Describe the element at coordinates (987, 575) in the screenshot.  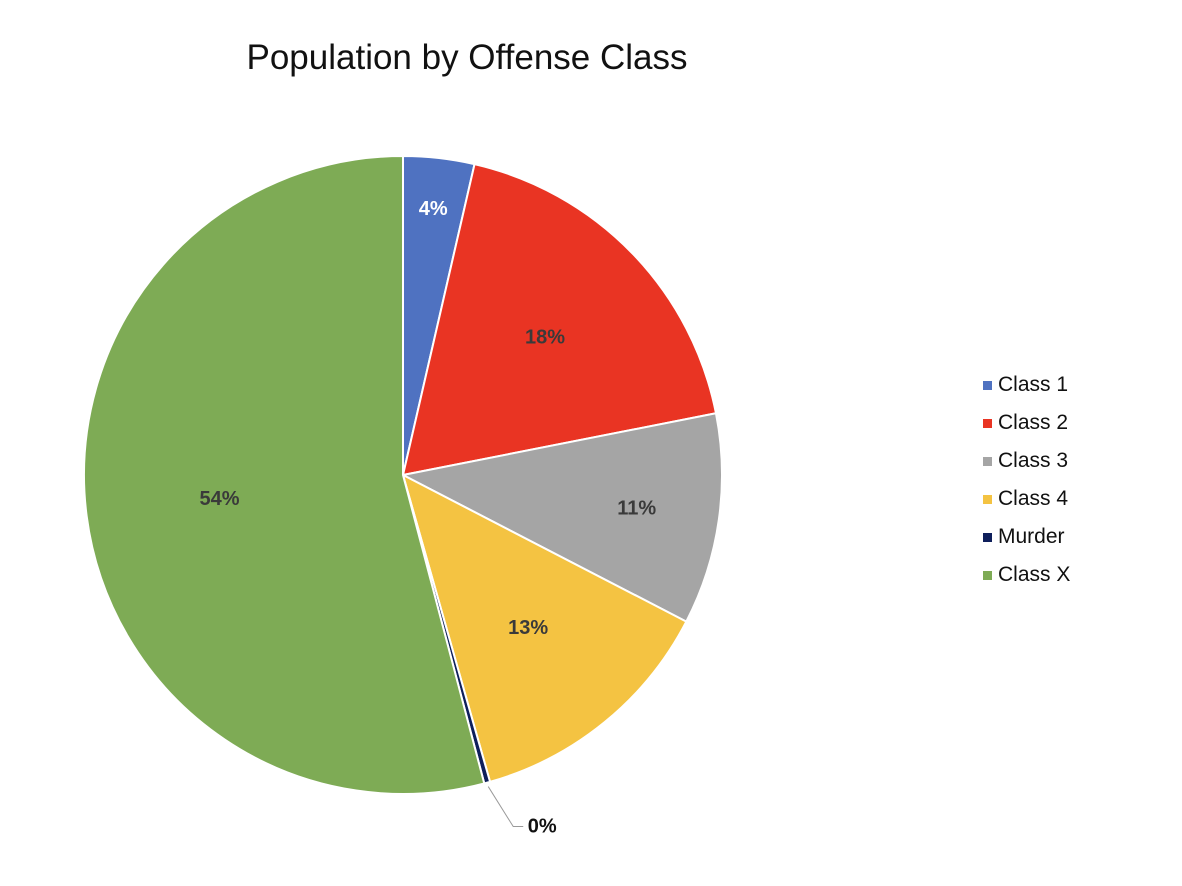
I see `legend-swatch-class-x` at that location.